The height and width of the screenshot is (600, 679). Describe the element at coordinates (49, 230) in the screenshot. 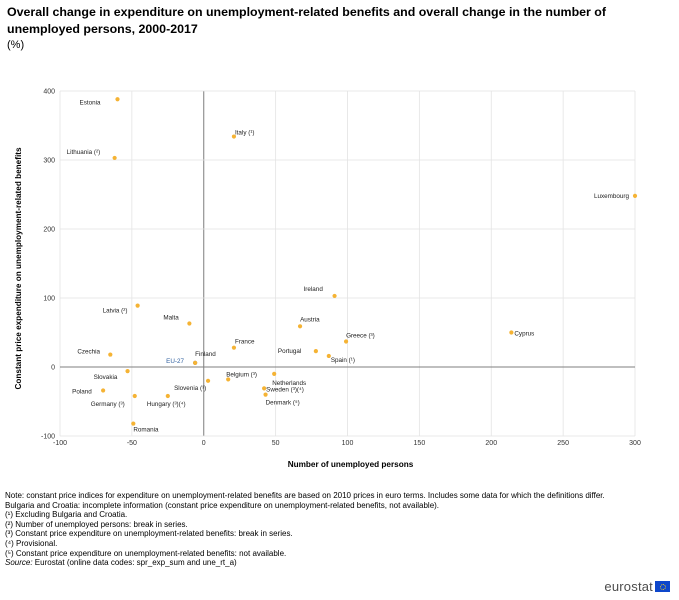

I see `y-tick-label: 200` at that location.